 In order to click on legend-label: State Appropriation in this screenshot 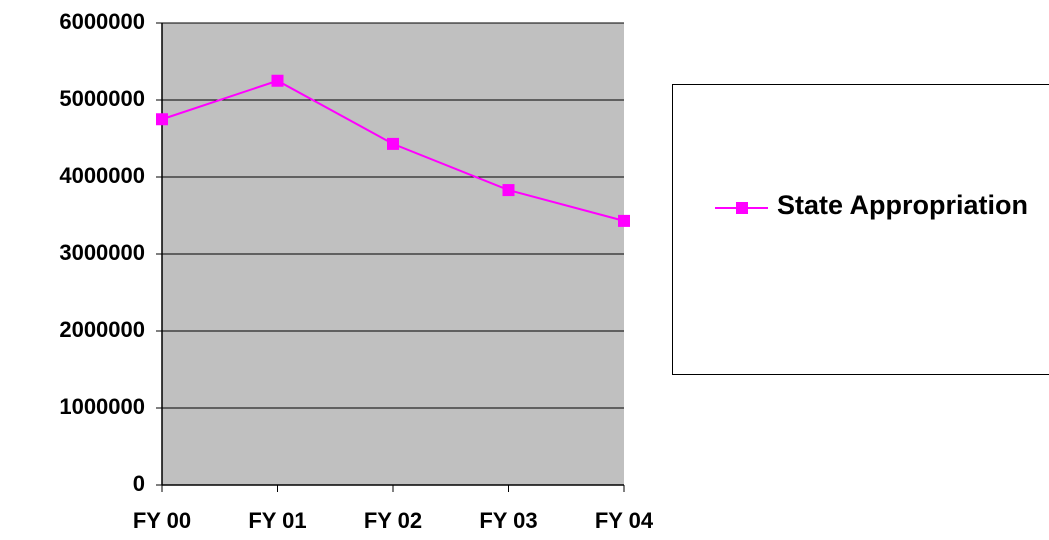, I will do `click(903, 205)`.